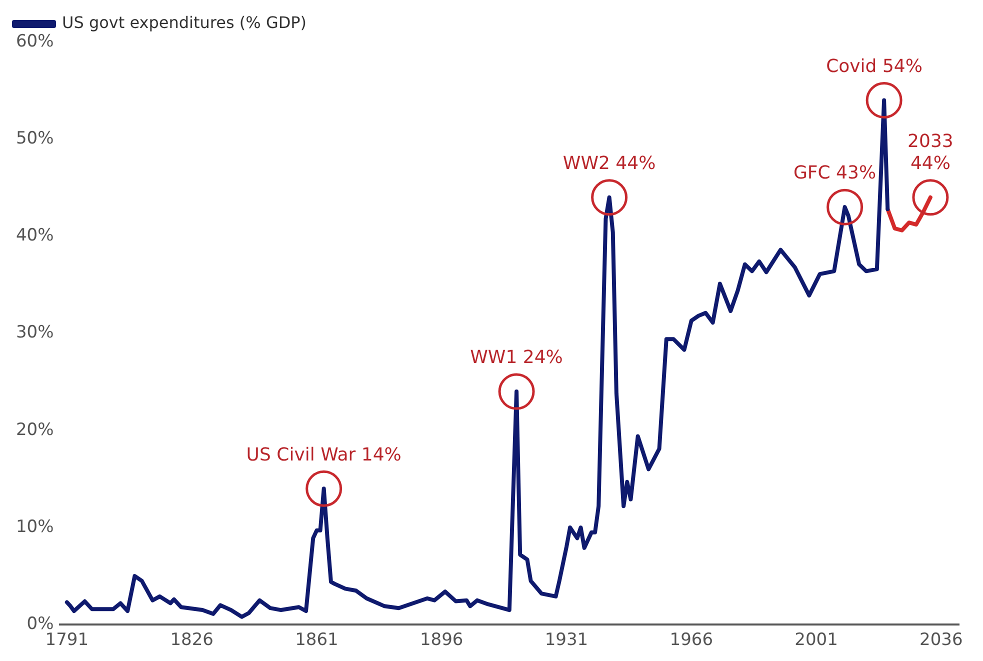 This screenshot has height=661, width=983. What do you see at coordinates (35, 526) in the screenshot?
I see `y-tick-label: 10%` at bounding box center [35, 526].